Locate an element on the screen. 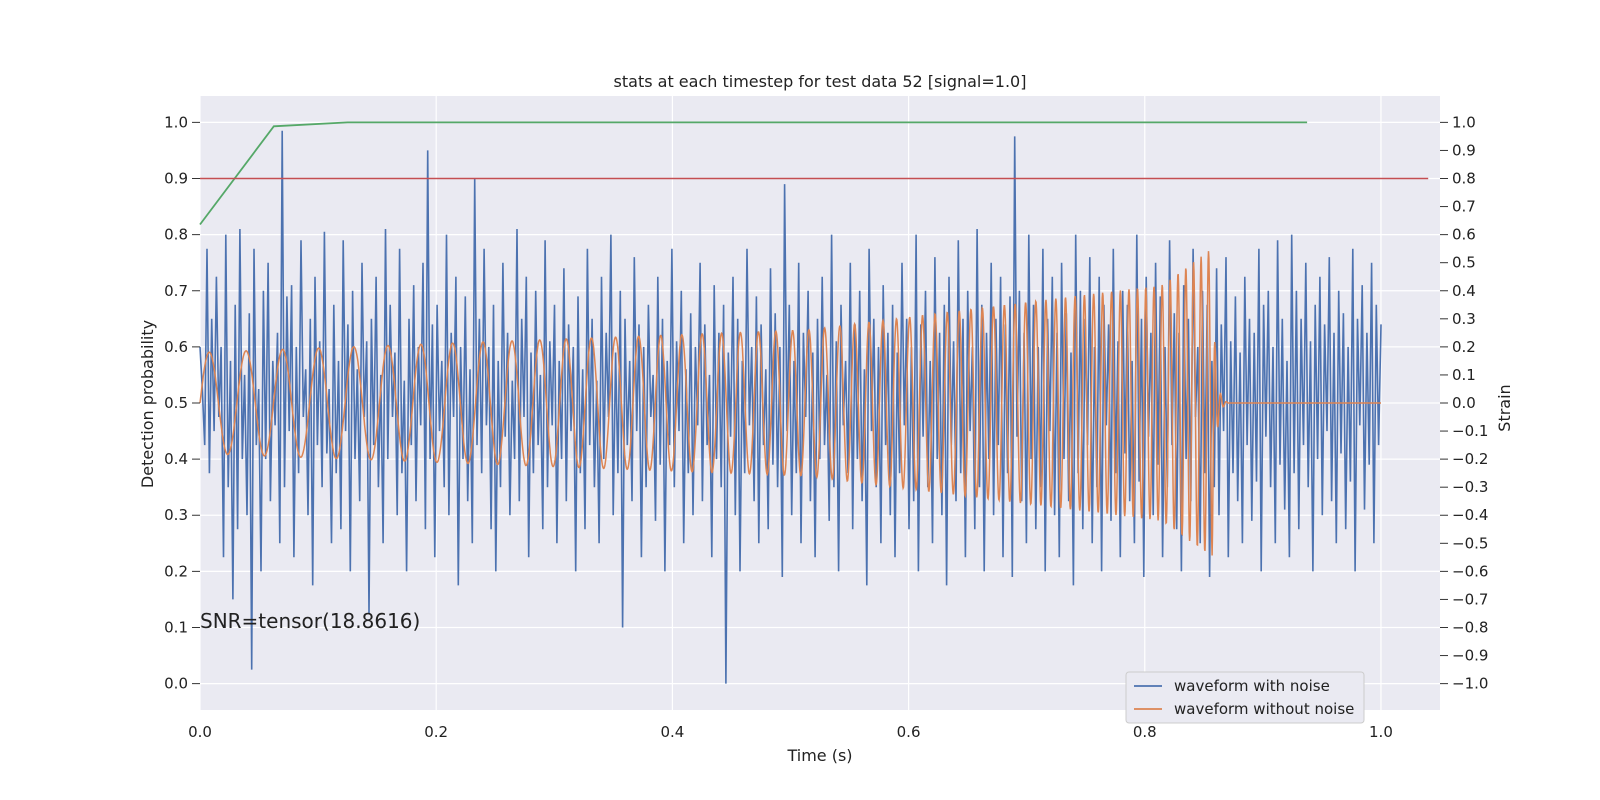 The image size is (1600, 800). y-tick-label: 0.9 is located at coordinates (176, 179).